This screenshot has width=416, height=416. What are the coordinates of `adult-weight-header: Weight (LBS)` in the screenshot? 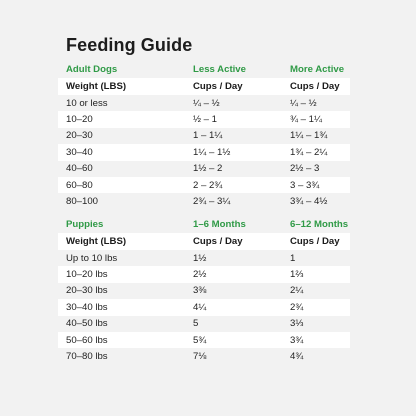 It's located at (96, 86).